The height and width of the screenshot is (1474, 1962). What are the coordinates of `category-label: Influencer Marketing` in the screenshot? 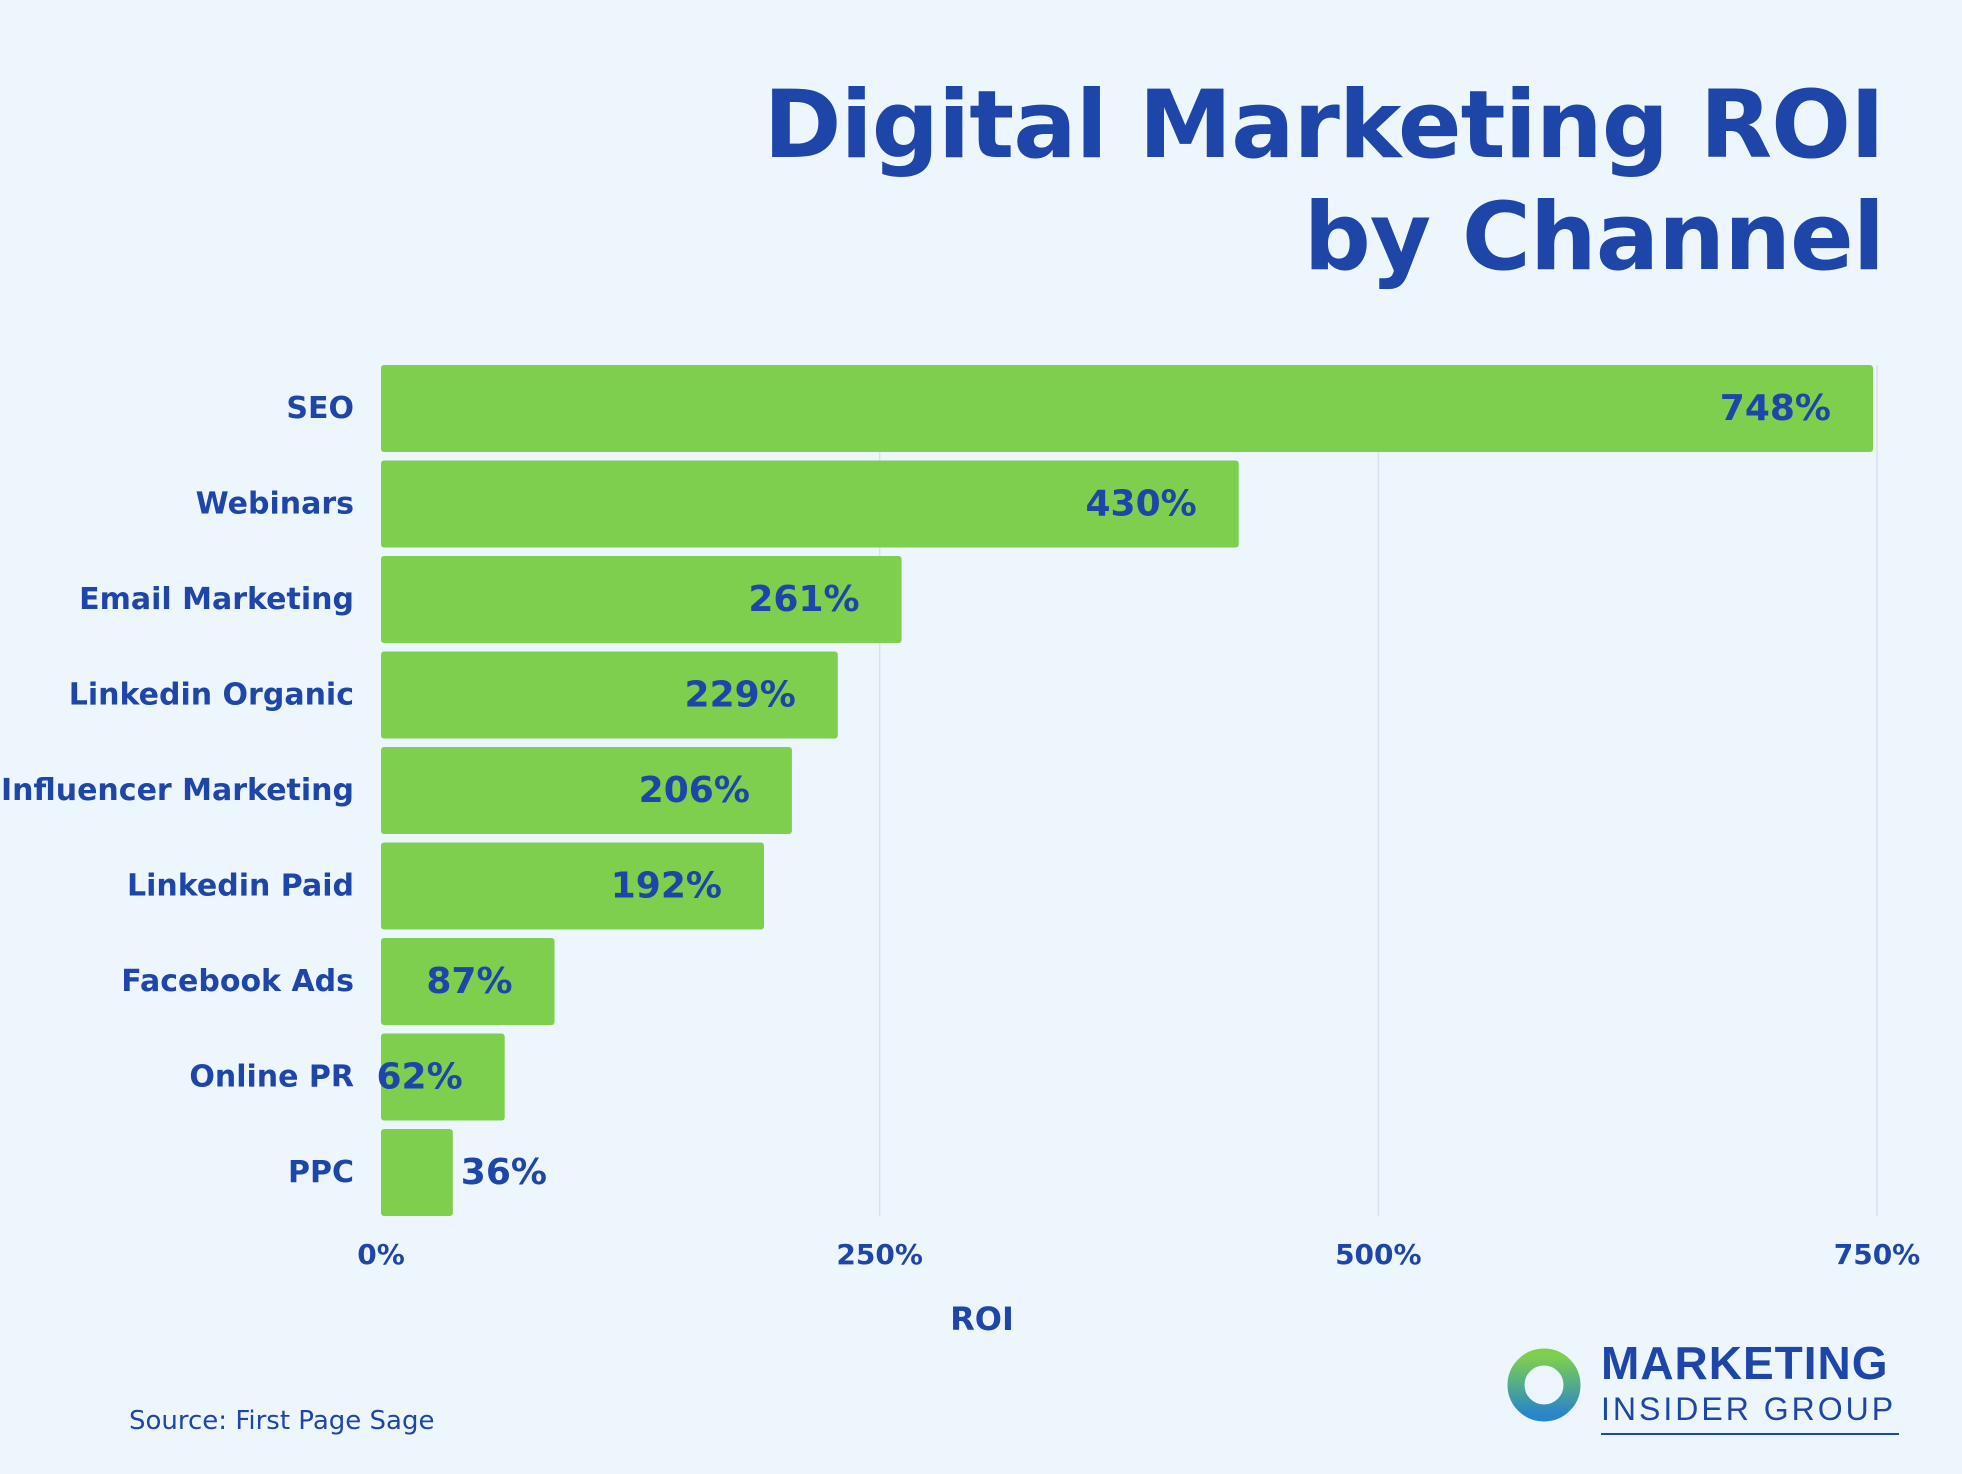 It's located at (177, 790).